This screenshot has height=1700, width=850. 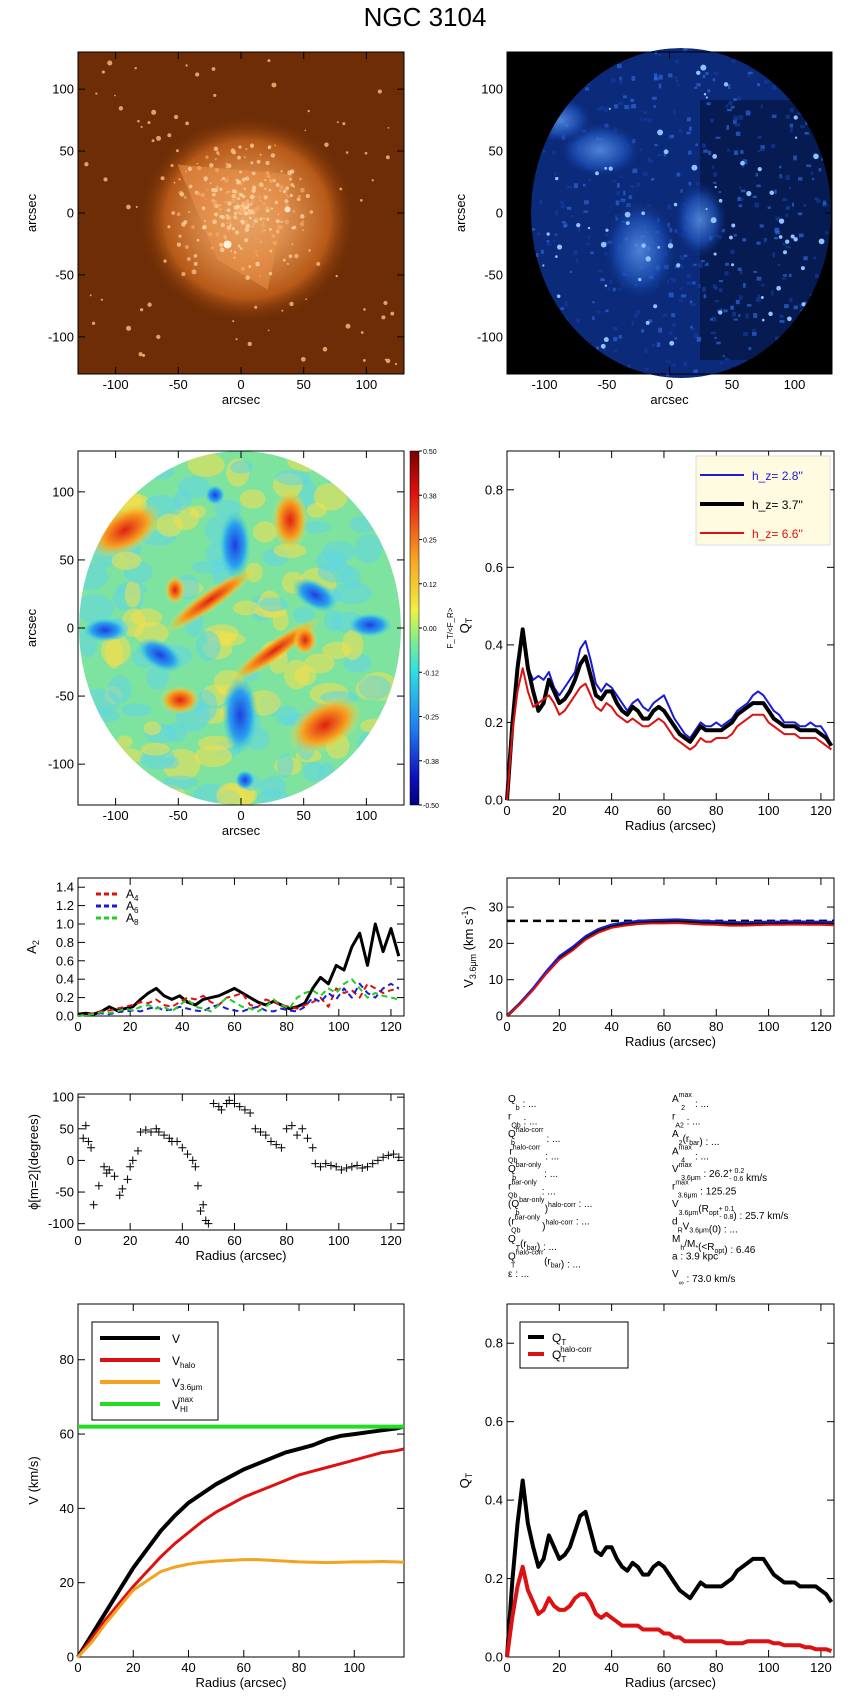 I want to click on residual-disk, so click(x=681, y=213).